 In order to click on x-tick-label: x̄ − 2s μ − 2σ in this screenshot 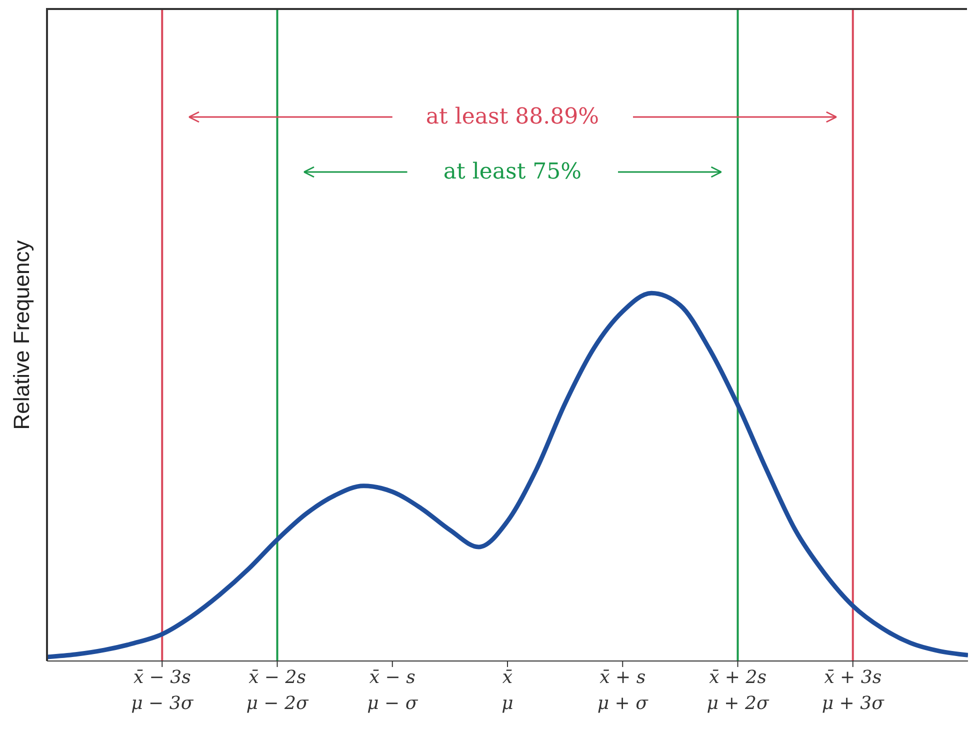, I will do `click(277, 690)`.